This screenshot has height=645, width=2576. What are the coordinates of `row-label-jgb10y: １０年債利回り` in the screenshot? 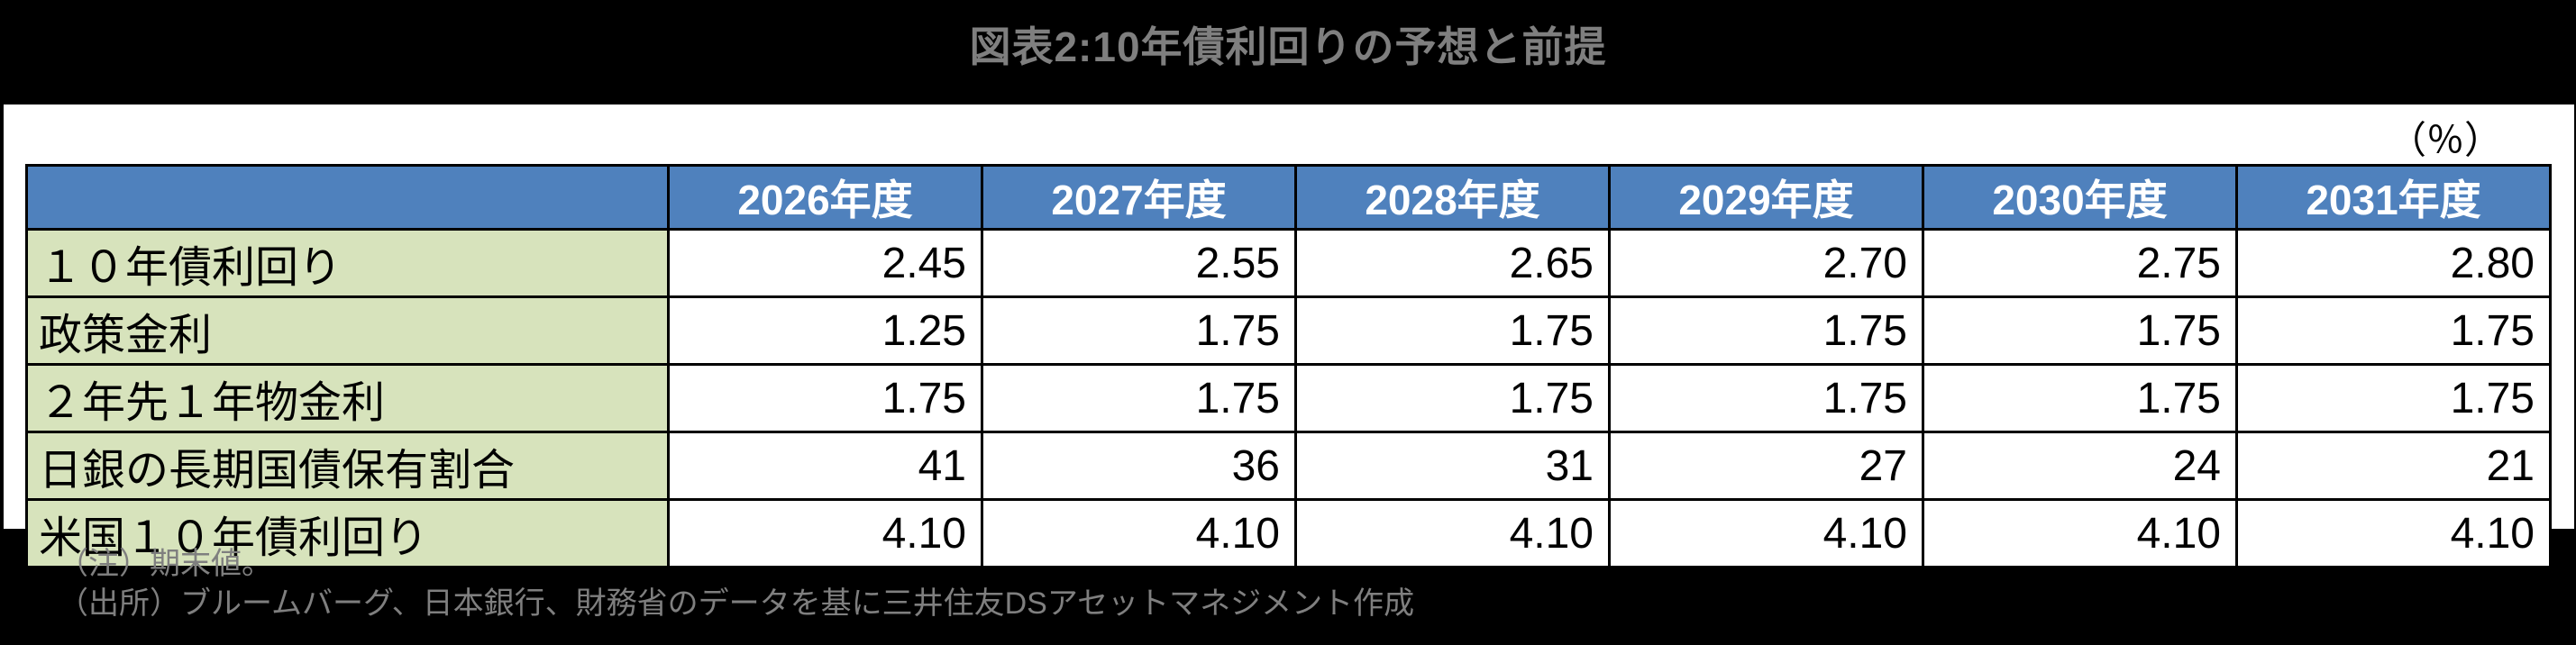 It's located at (347, 263).